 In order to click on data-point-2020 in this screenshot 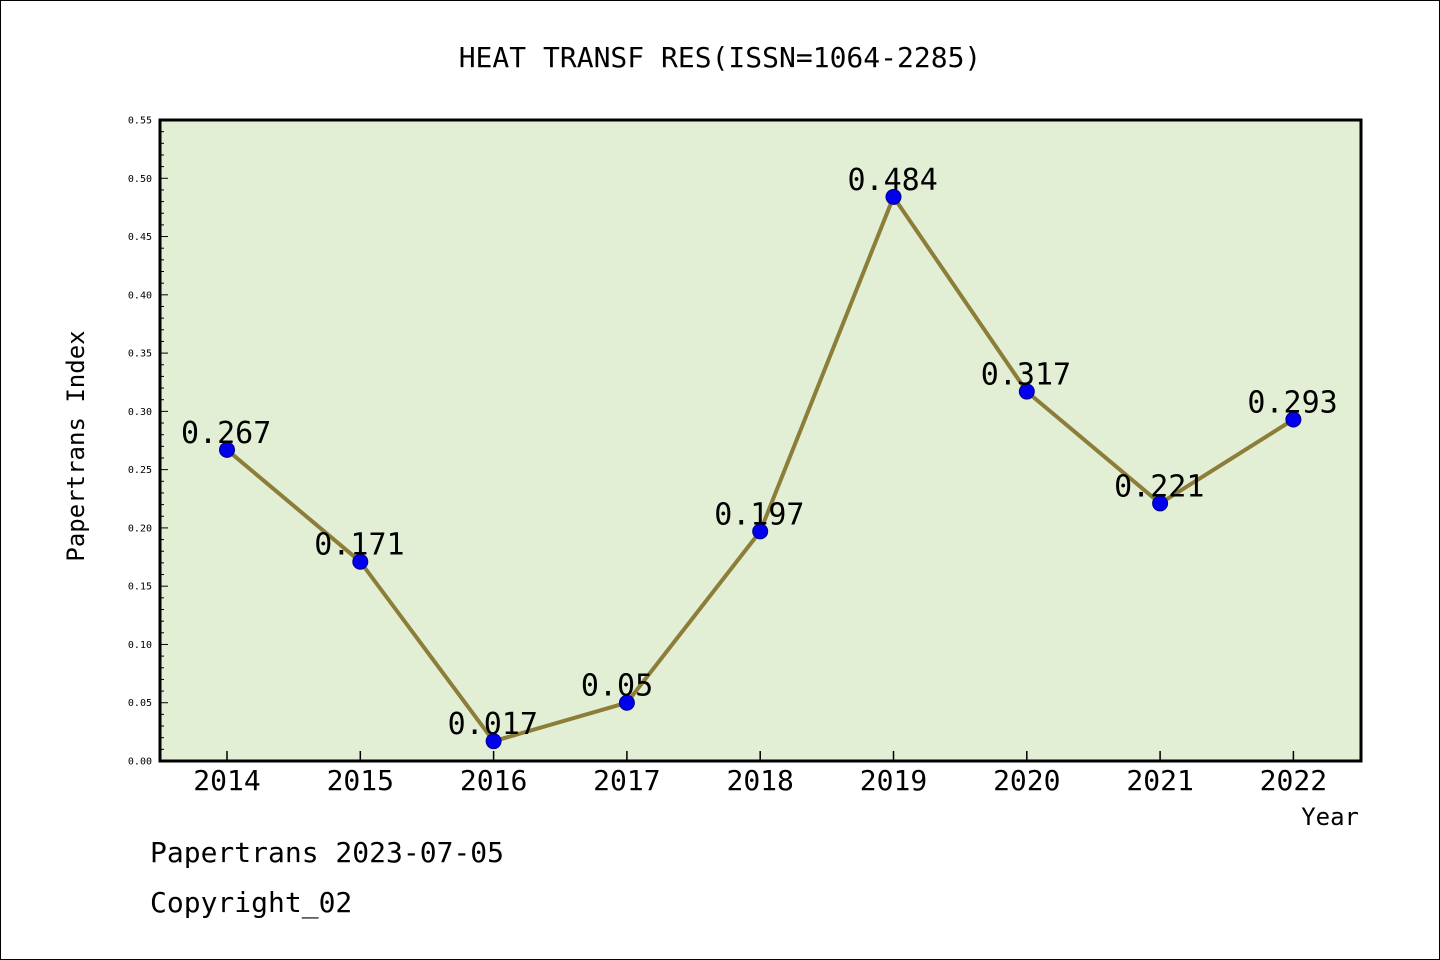, I will do `click(1026, 391)`.